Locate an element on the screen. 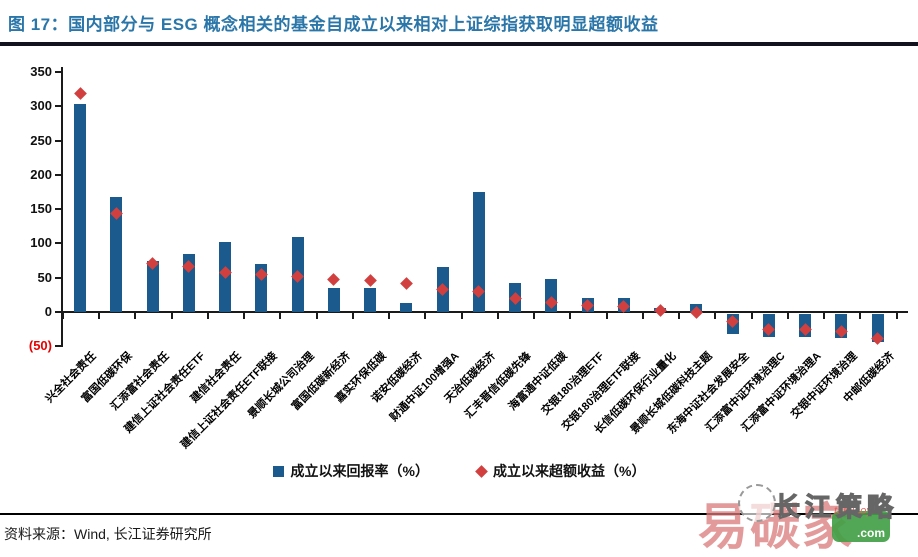 Image resolution: width=918 pixels, height=557 pixels. legend-excess-label: 成立以来超额收益（%） is located at coordinates (569, 471).